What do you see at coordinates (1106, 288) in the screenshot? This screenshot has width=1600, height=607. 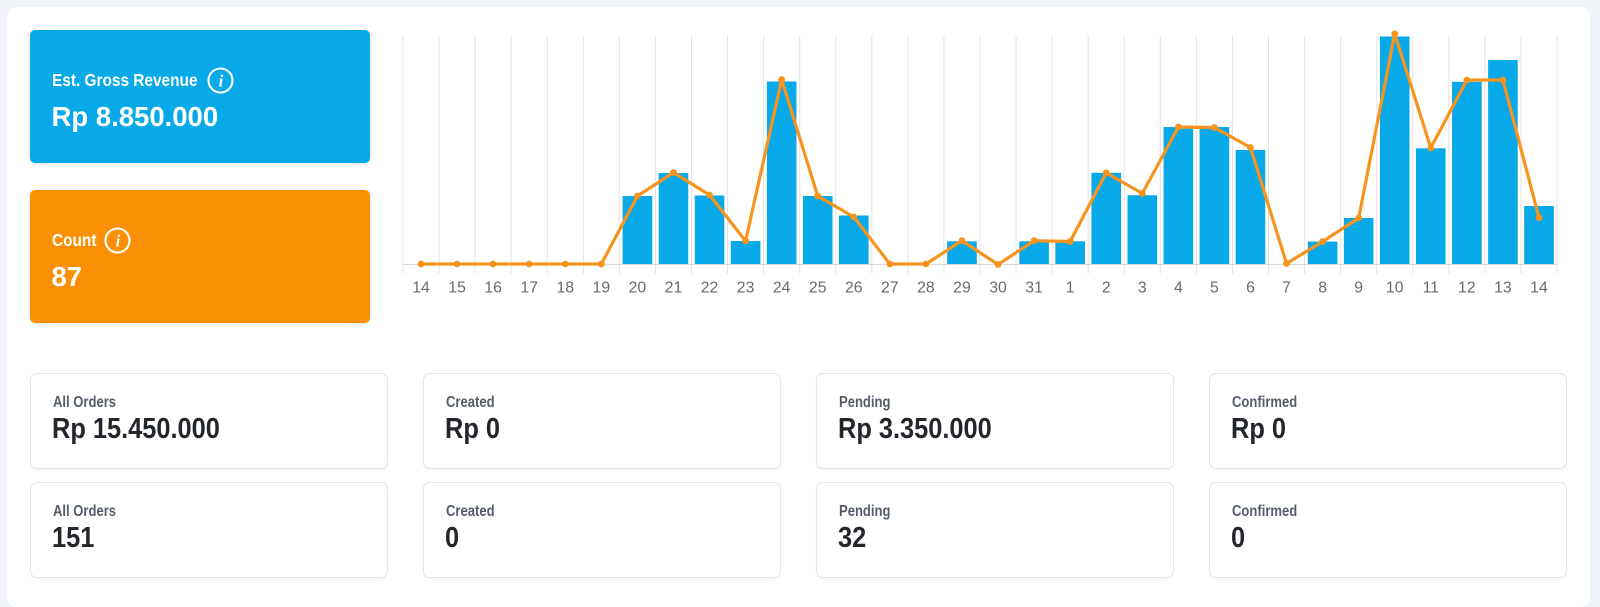 I see `svg-text: 2` at bounding box center [1106, 288].